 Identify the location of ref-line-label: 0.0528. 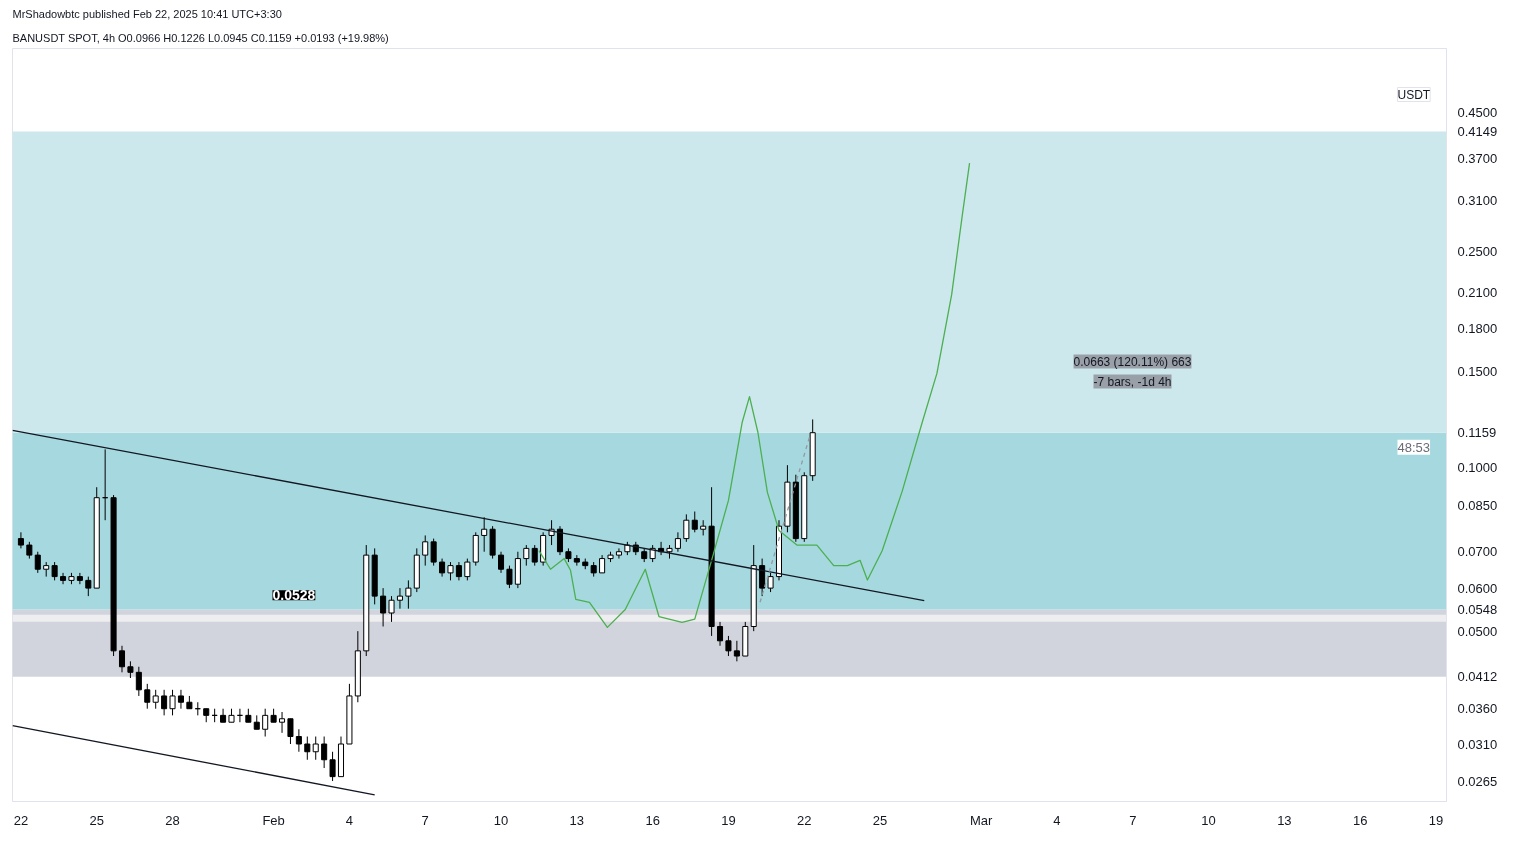
(294, 595).